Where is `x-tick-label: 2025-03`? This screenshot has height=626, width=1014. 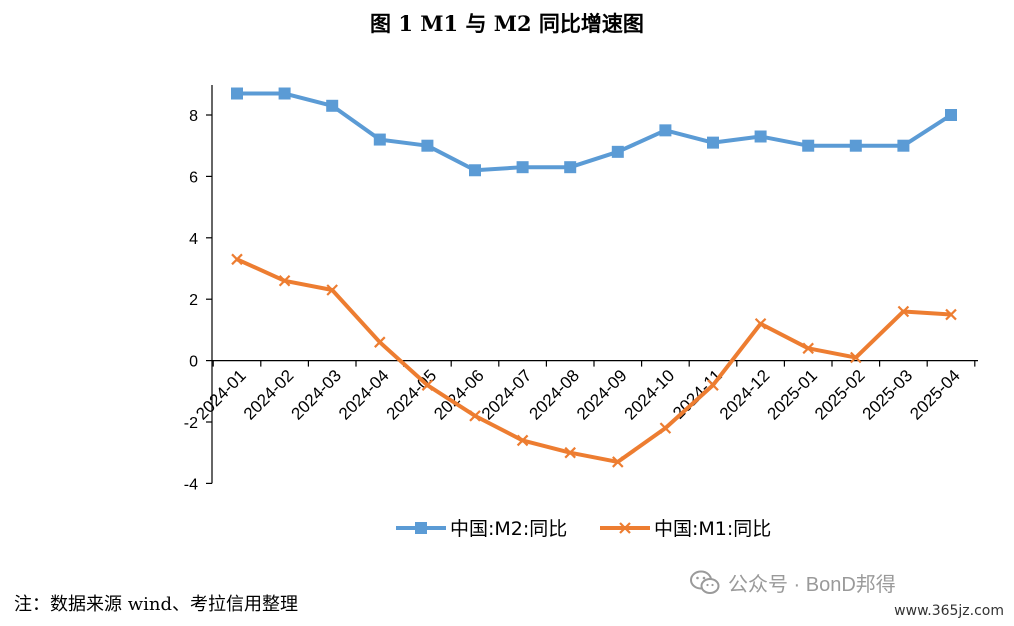 x-tick-label: 2025-03 is located at coordinates (888, 395).